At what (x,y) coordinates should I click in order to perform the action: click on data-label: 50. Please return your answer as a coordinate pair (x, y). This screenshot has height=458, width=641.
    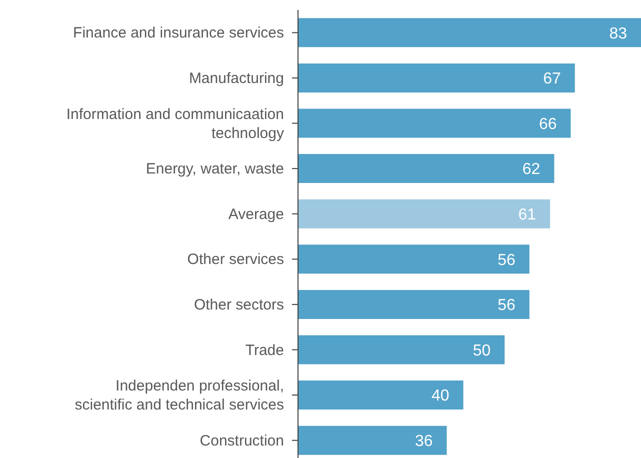
    Looking at the image, I should click on (481, 351).